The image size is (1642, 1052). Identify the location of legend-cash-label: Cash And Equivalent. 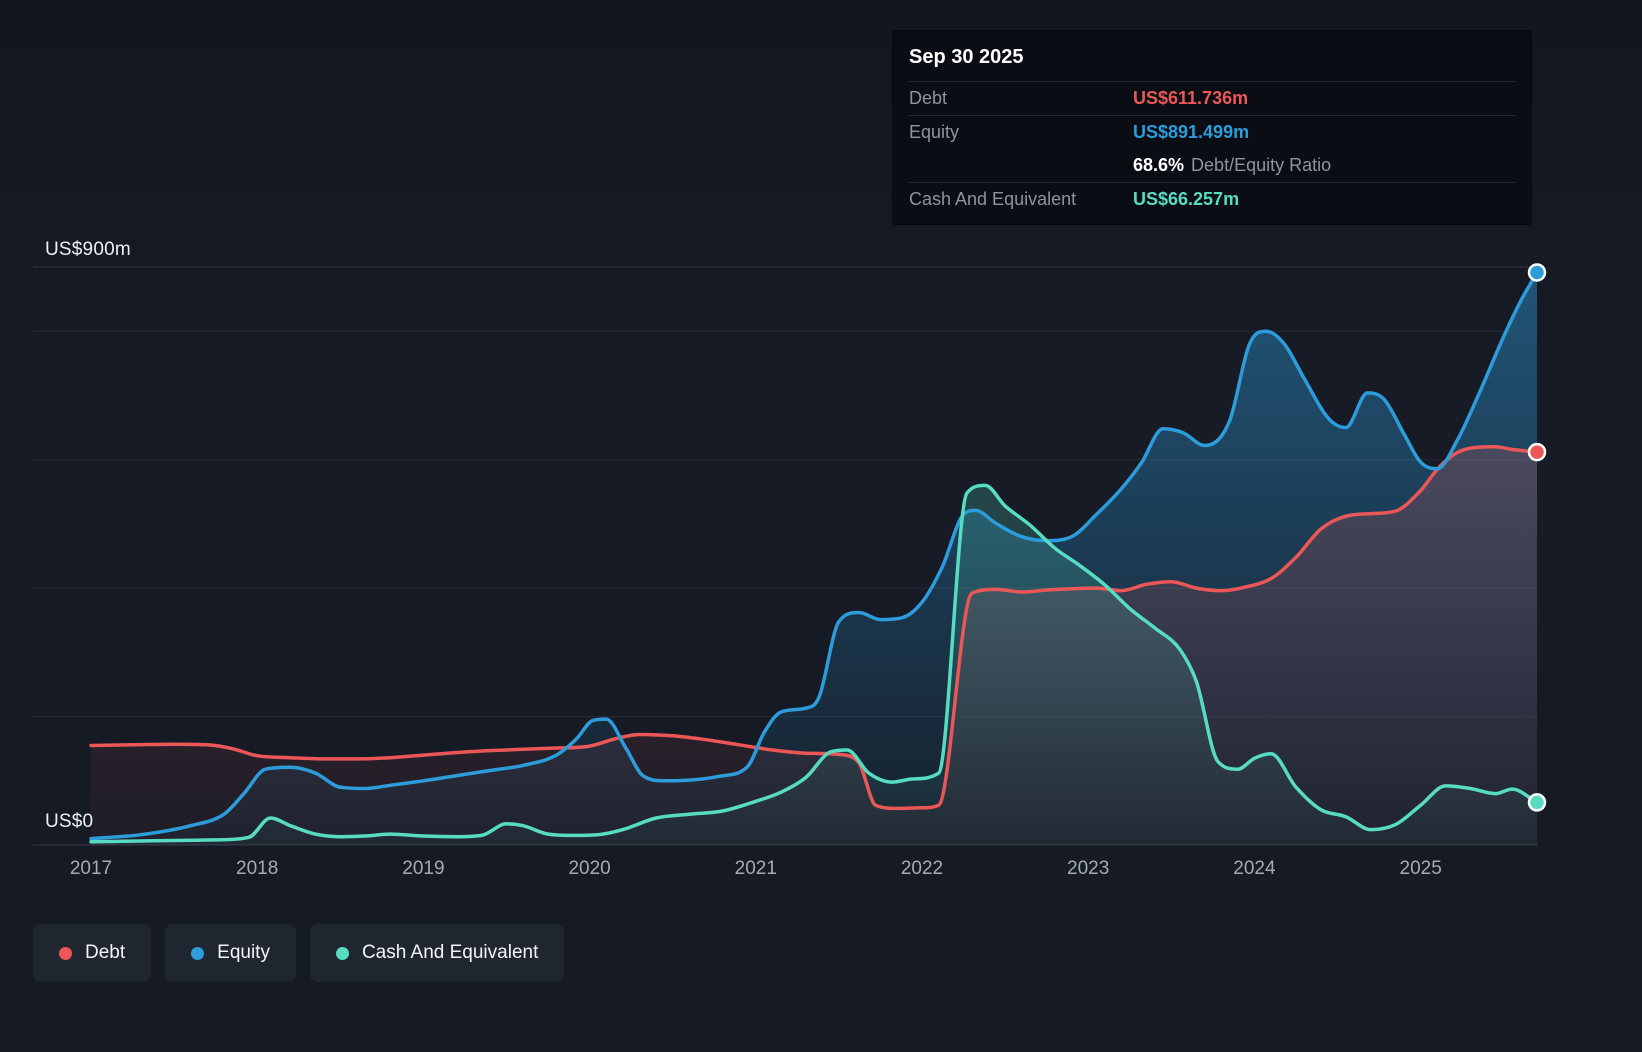
(450, 952).